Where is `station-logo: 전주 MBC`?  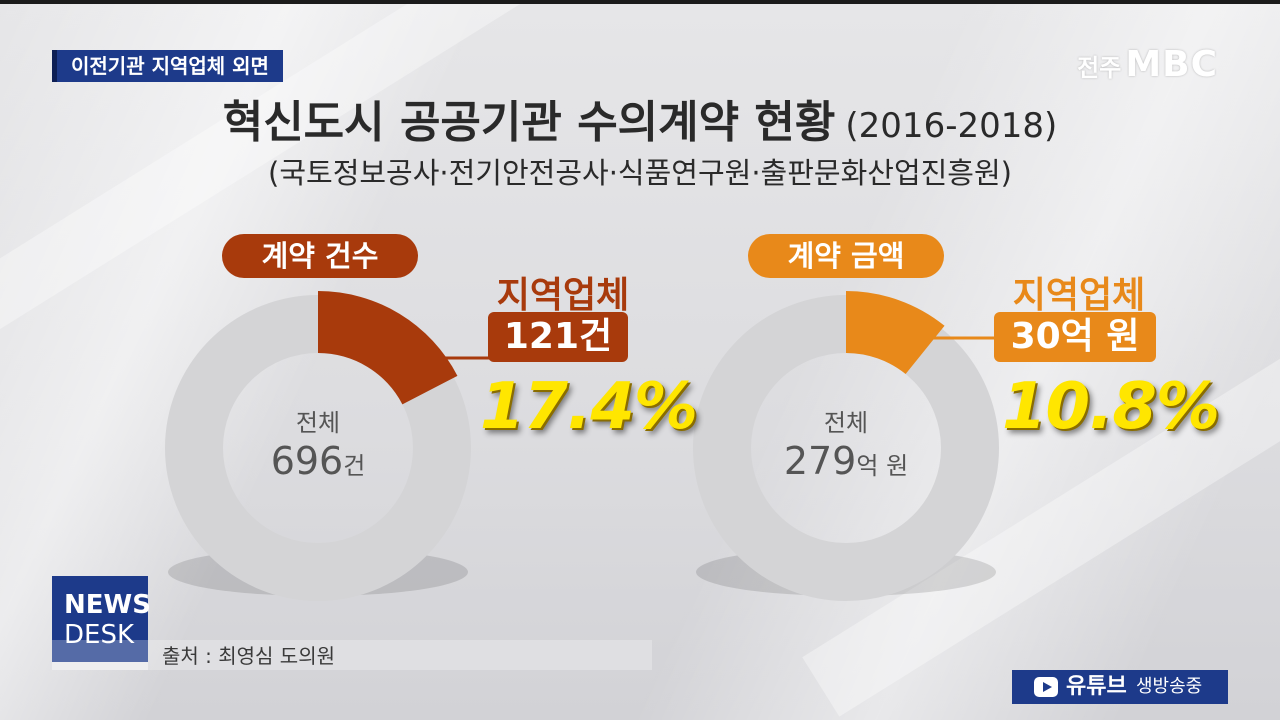 station-logo: 전주 MBC is located at coordinates (1147, 64).